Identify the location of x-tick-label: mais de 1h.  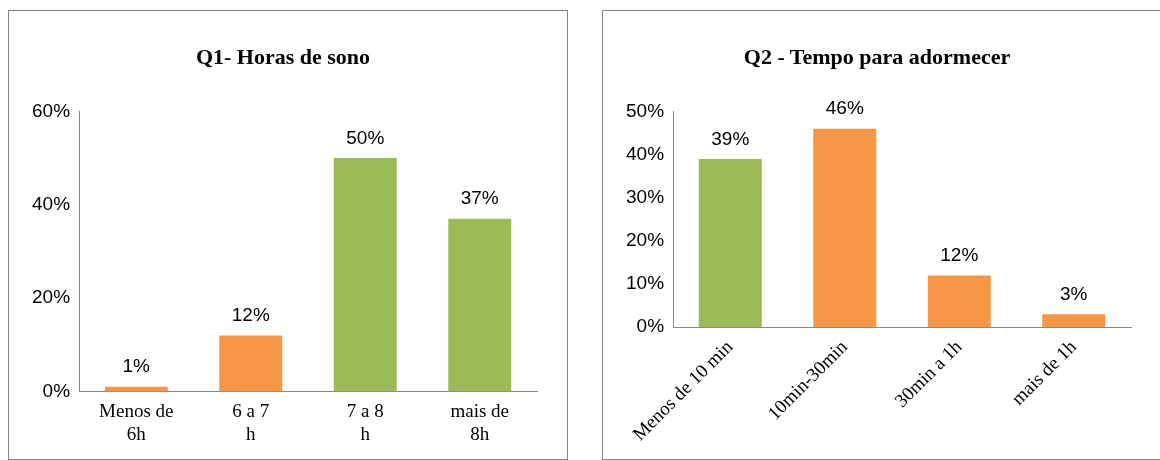
(1044, 372).